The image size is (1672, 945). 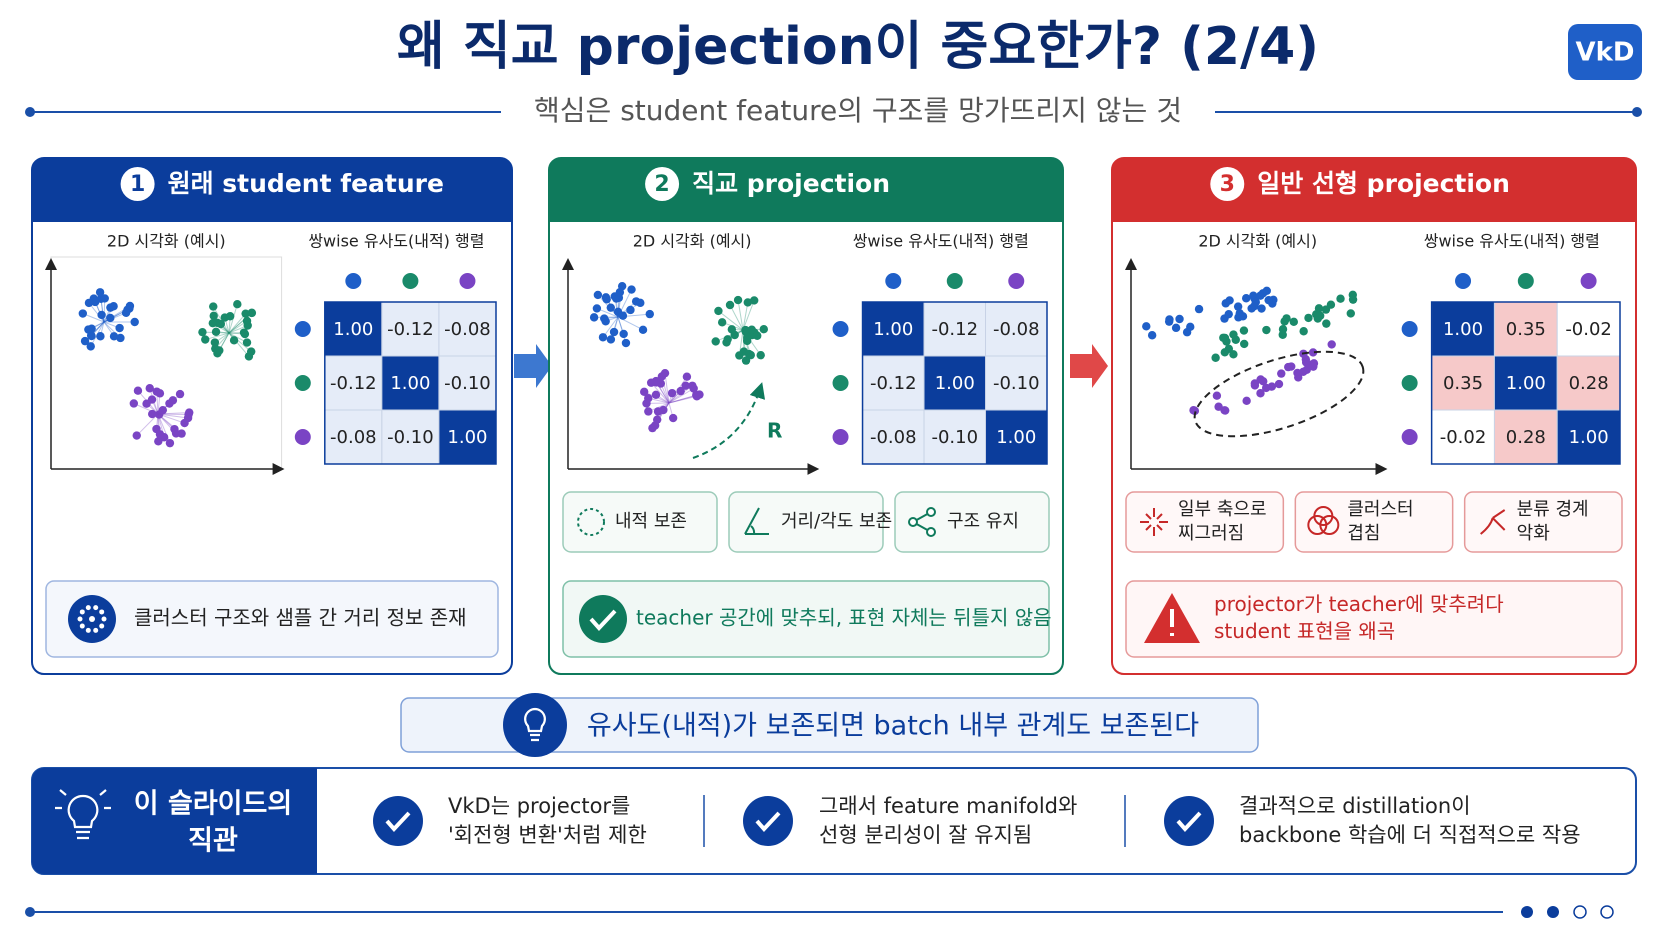 What do you see at coordinates (603, 619) in the screenshot?
I see `note-icon` at bounding box center [603, 619].